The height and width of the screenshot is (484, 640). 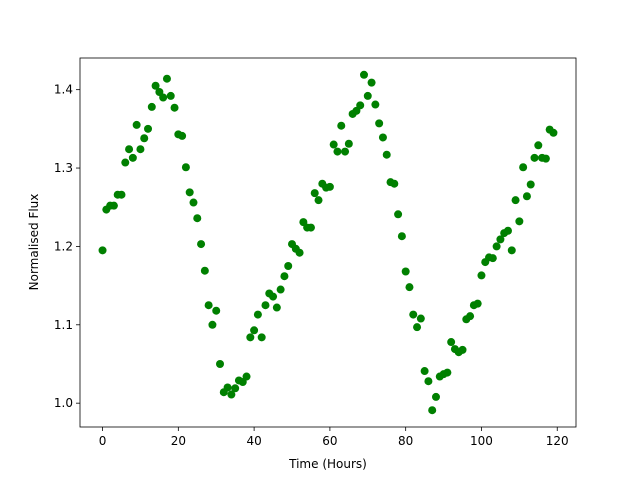 I want to click on y-tick-label: 1.1, so click(x=63, y=325).